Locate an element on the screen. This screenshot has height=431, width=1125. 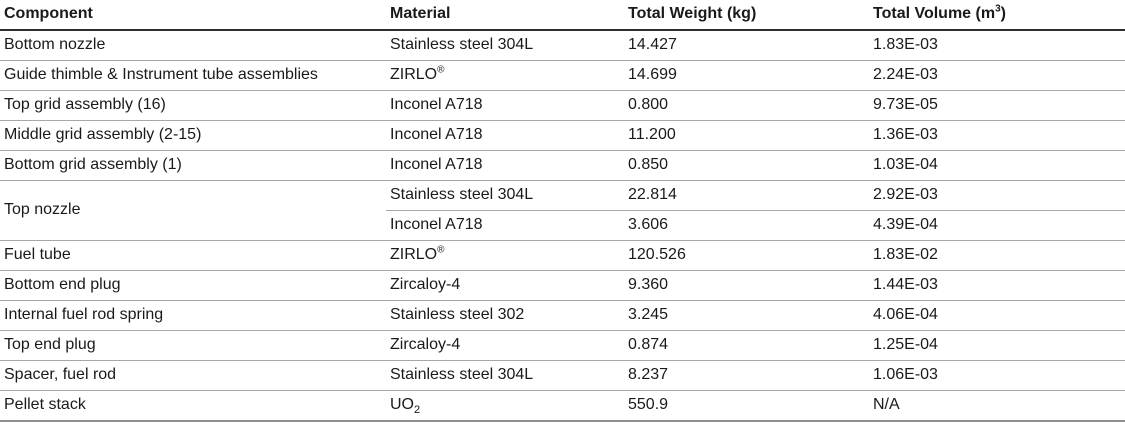
cell-total-weight: 120.526 is located at coordinates (746, 255).